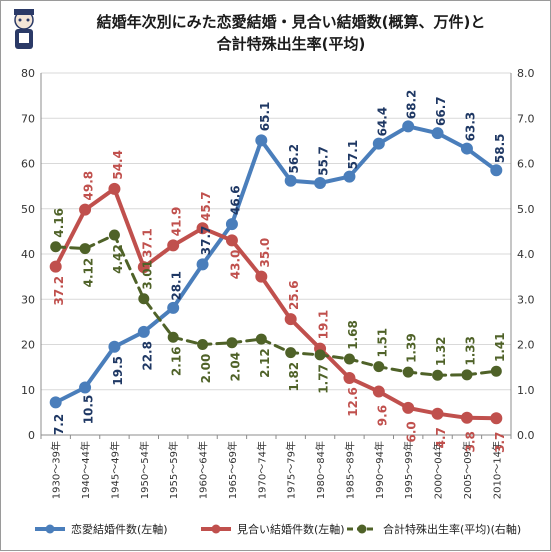  What do you see at coordinates (349, 470) in the screenshot?
I see `x-tick-label: 1985～89年` at bounding box center [349, 470].